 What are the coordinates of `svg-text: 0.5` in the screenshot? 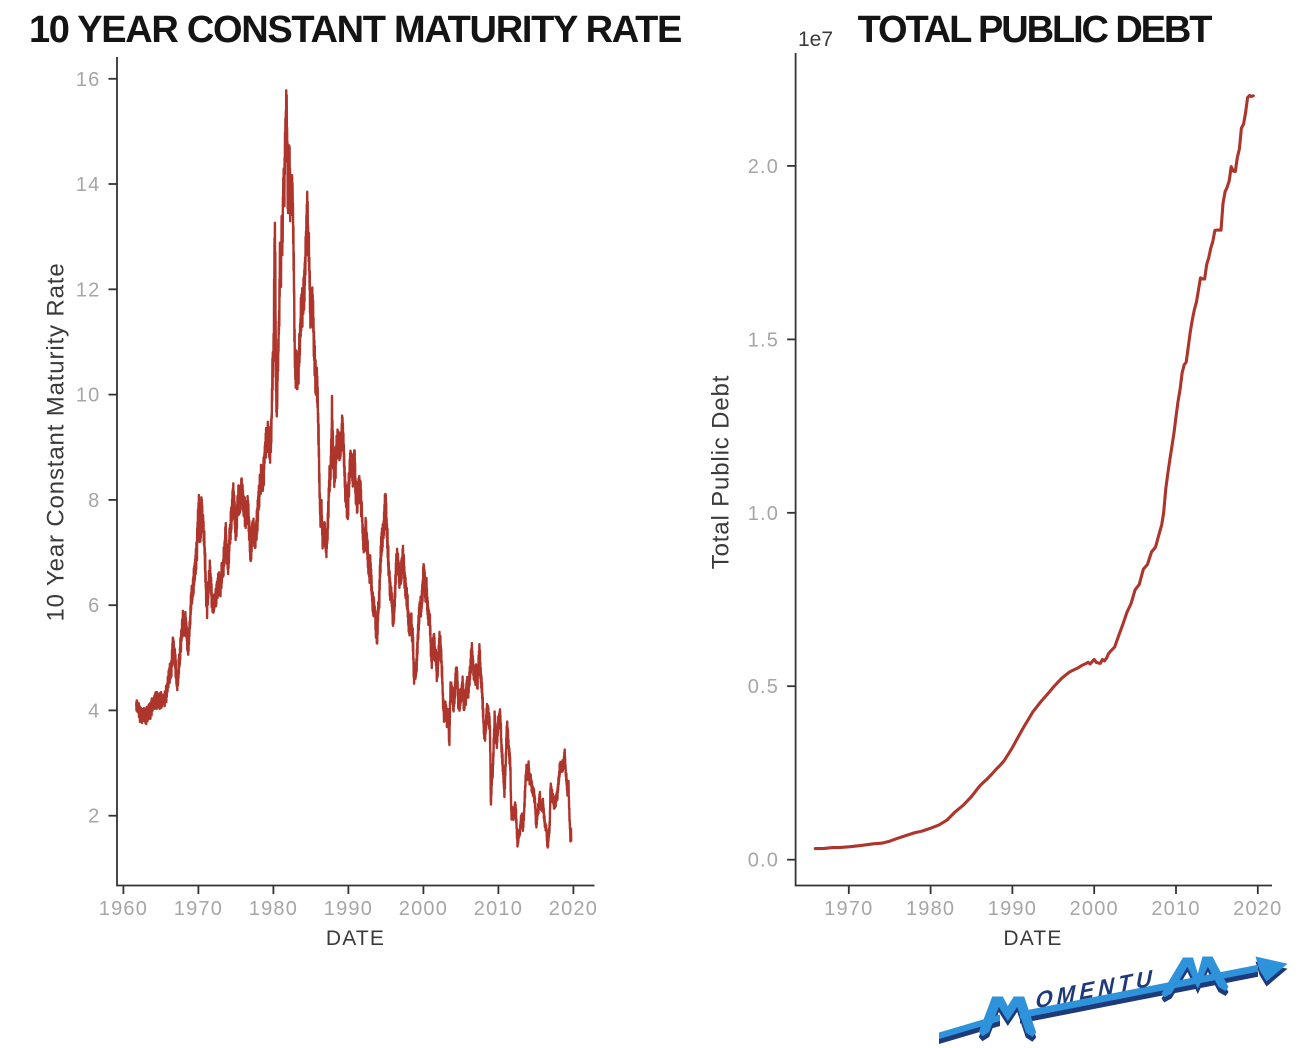 It's located at (763, 687).